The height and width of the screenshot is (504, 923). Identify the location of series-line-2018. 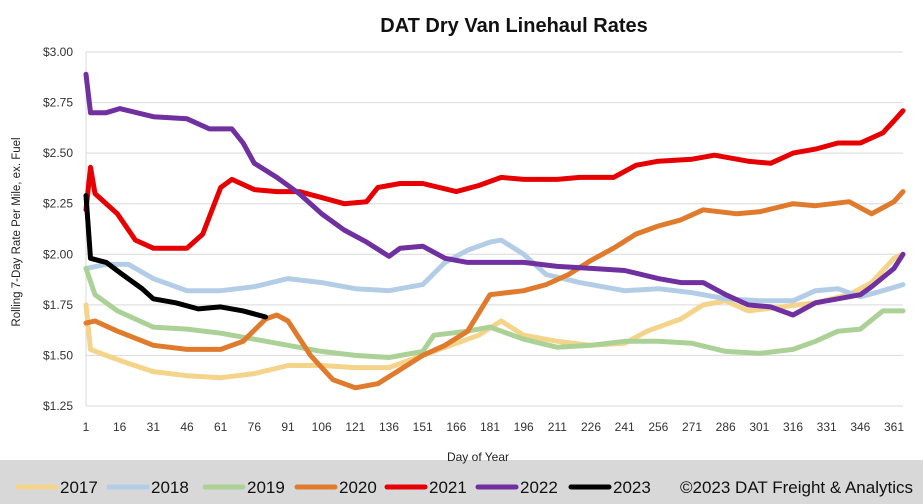
(494, 270).